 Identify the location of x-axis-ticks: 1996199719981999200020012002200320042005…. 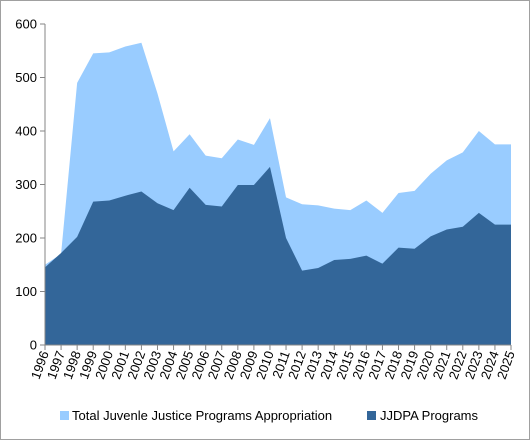
(273, 363).